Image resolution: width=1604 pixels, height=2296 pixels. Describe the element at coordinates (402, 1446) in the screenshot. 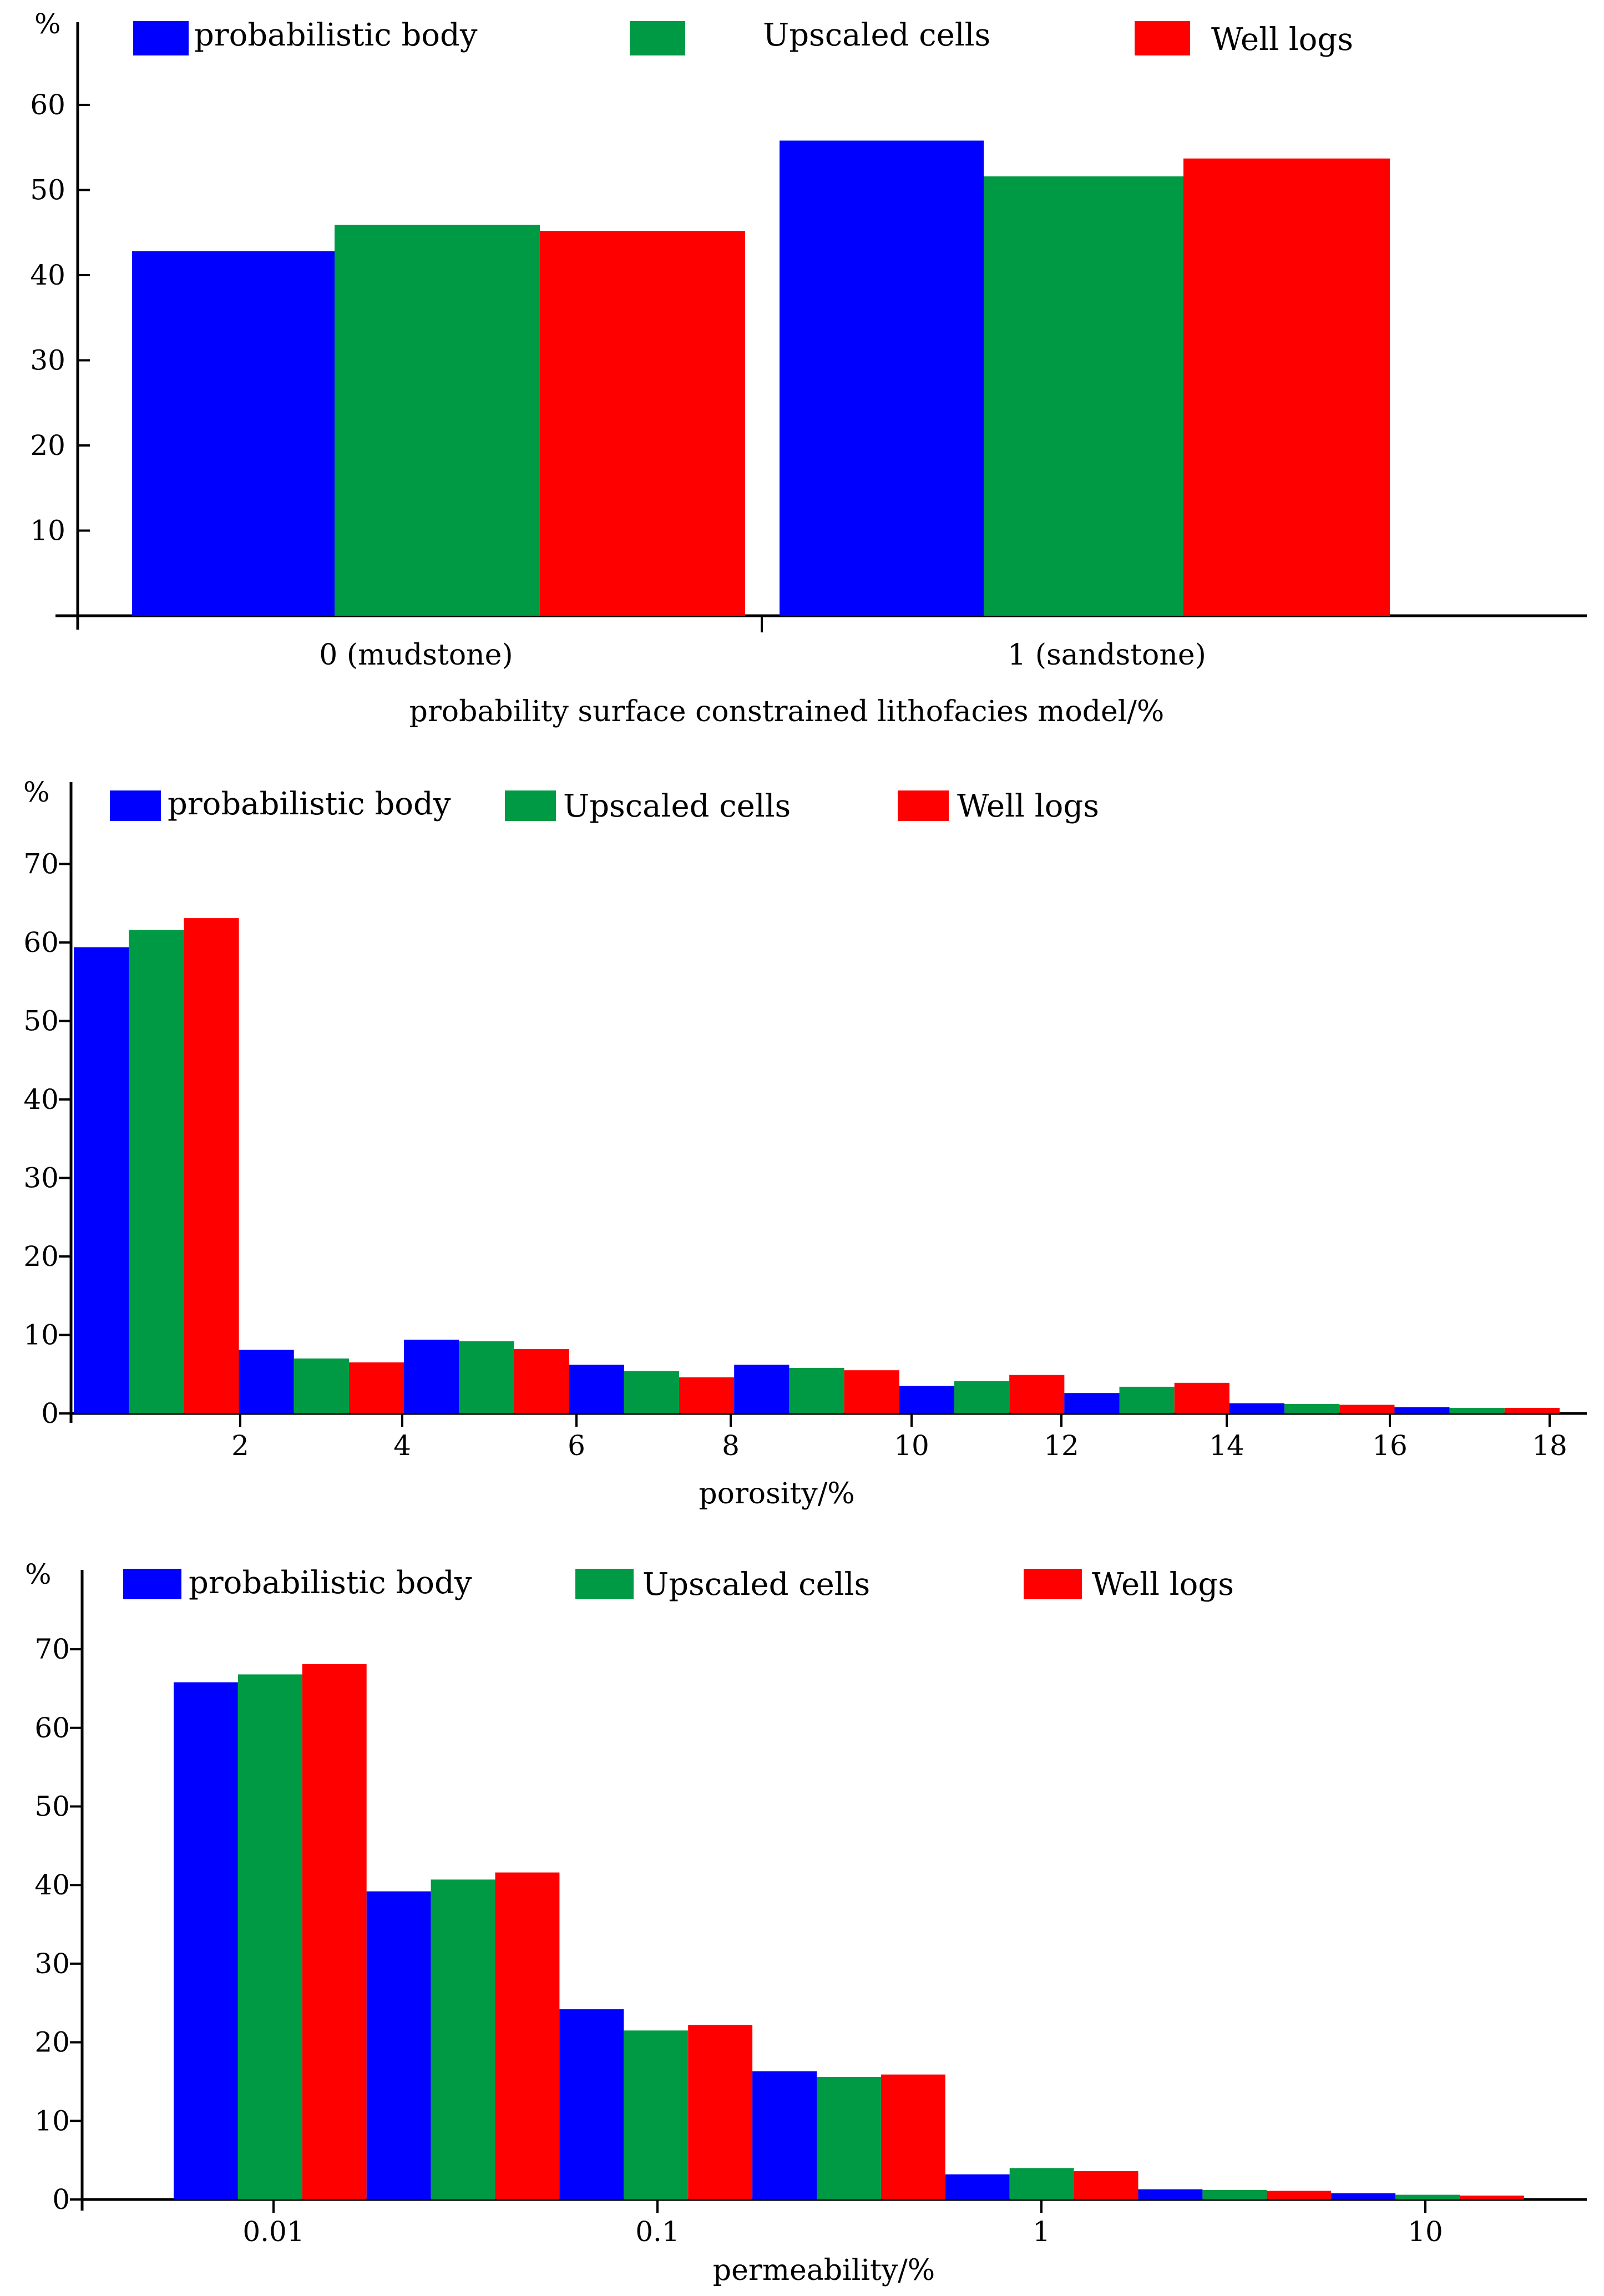

I see `x-tick-label: 4` at that location.